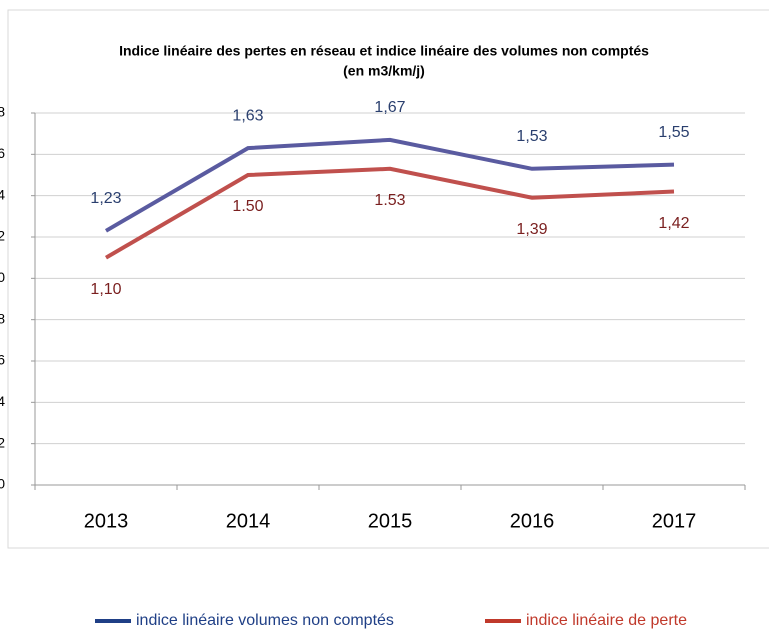  Describe the element at coordinates (673, 223) in the screenshot. I see `data-label: 1,42` at that location.